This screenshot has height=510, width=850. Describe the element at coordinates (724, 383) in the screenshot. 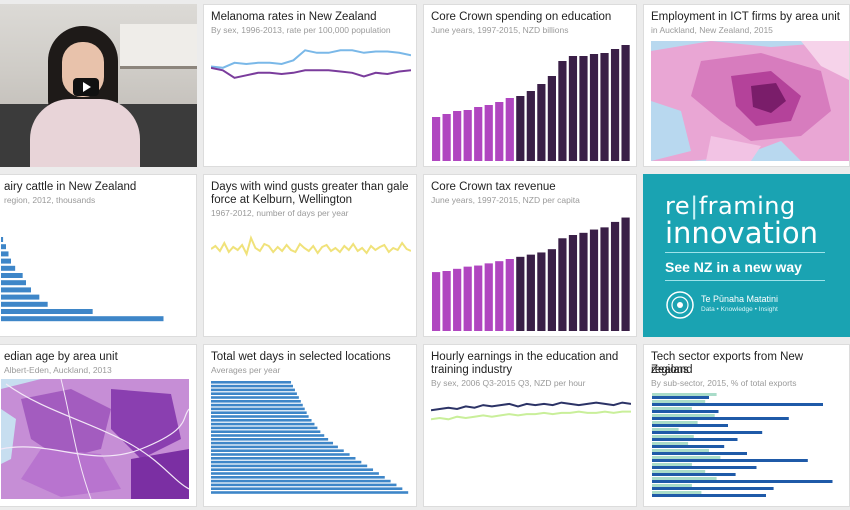

I see `tile-subtitle: By sub-sector, 2015, % of total exports` at that location.